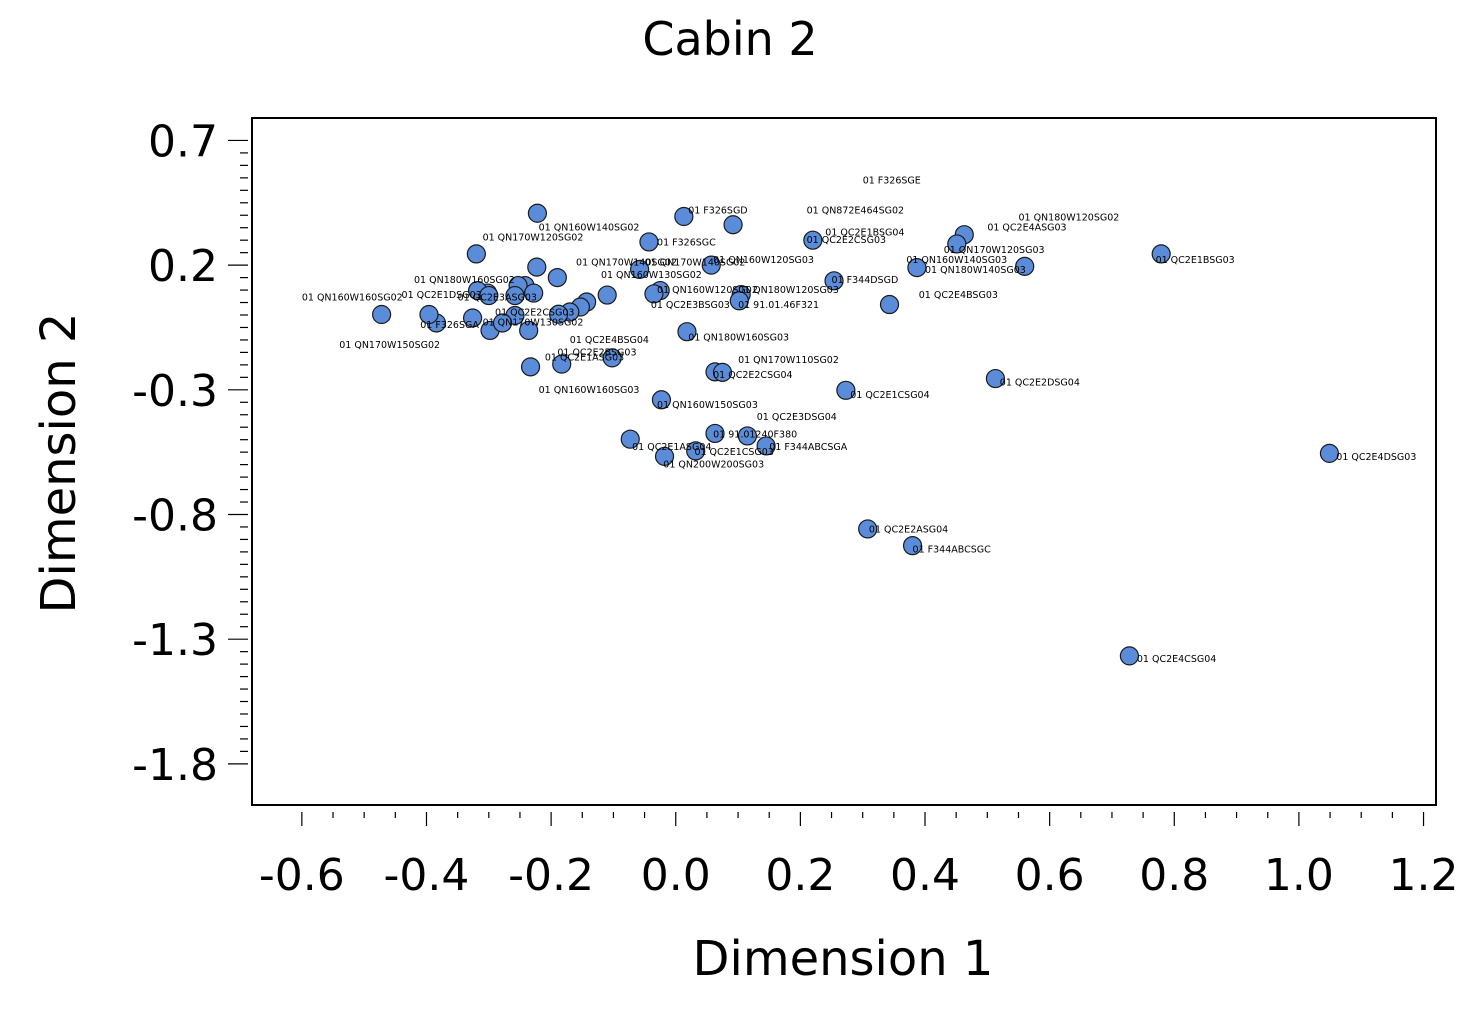  What do you see at coordinates (690, 305) in the screenshot?
I see `point-label: 01 QC2E3BSG03` at bounding box center [690, 305].